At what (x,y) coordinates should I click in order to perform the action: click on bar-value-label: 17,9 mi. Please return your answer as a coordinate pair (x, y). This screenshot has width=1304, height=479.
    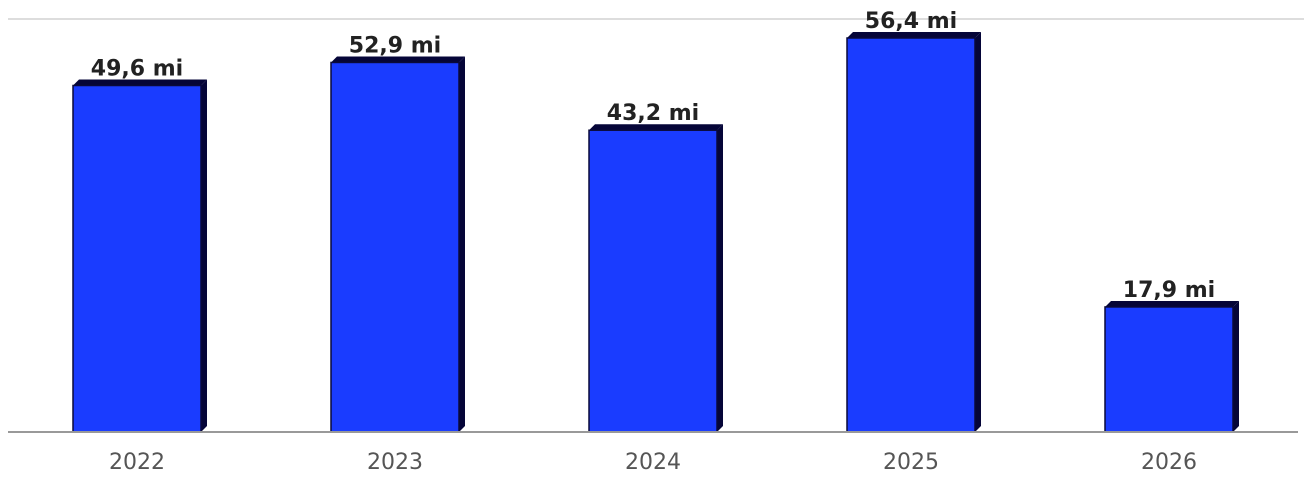
    Looking at the image, I should click on (1169, 290).